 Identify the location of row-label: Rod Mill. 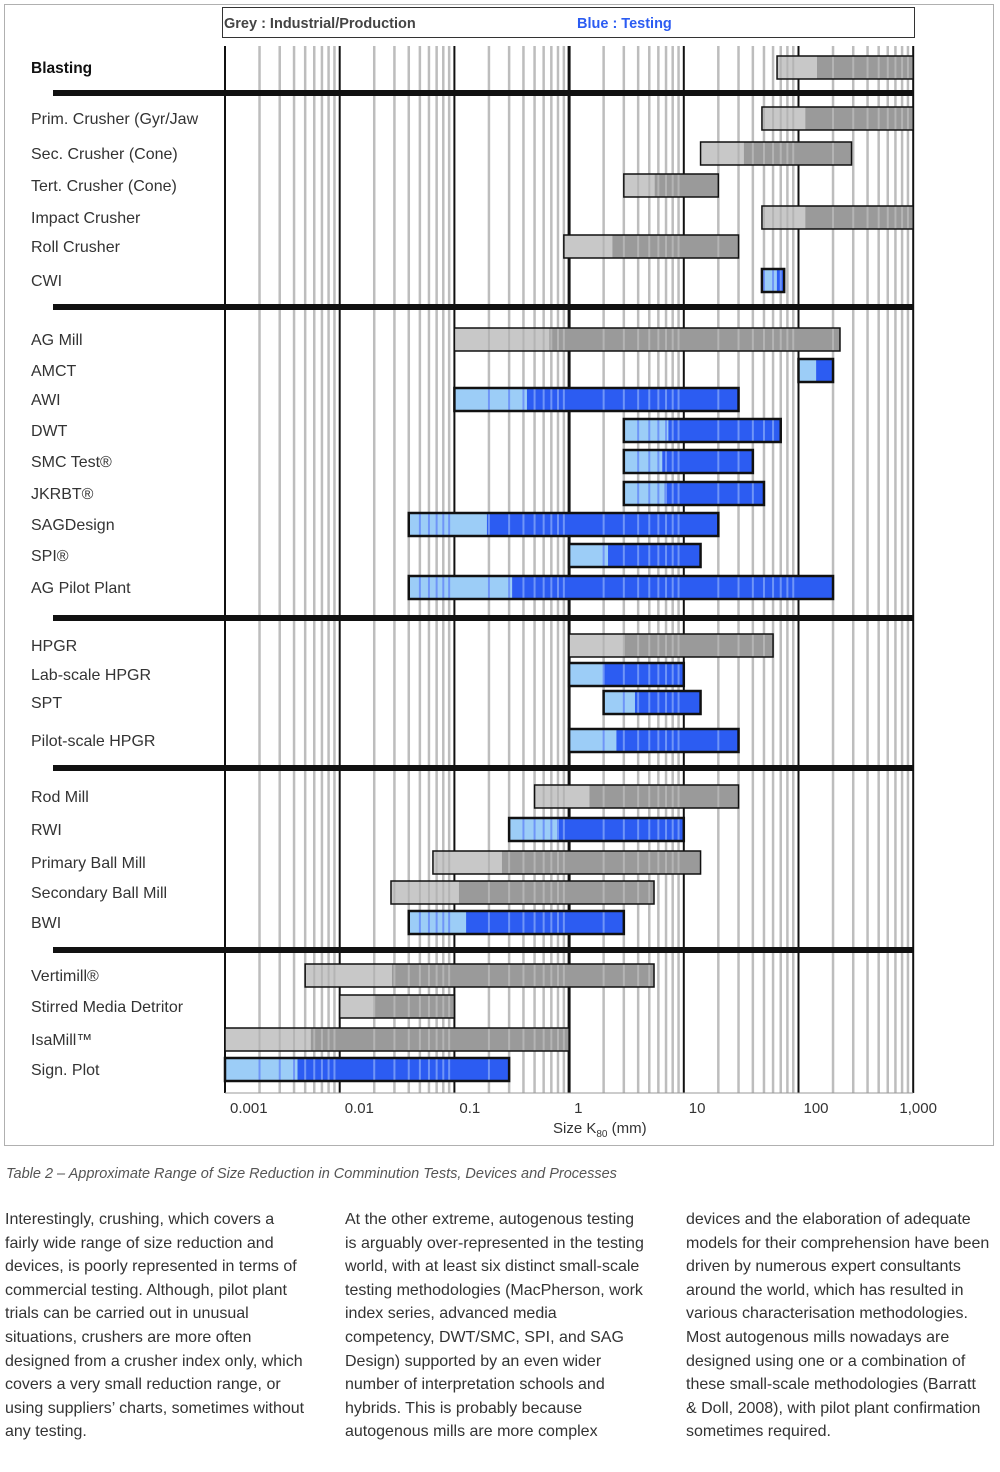
(60, 797).